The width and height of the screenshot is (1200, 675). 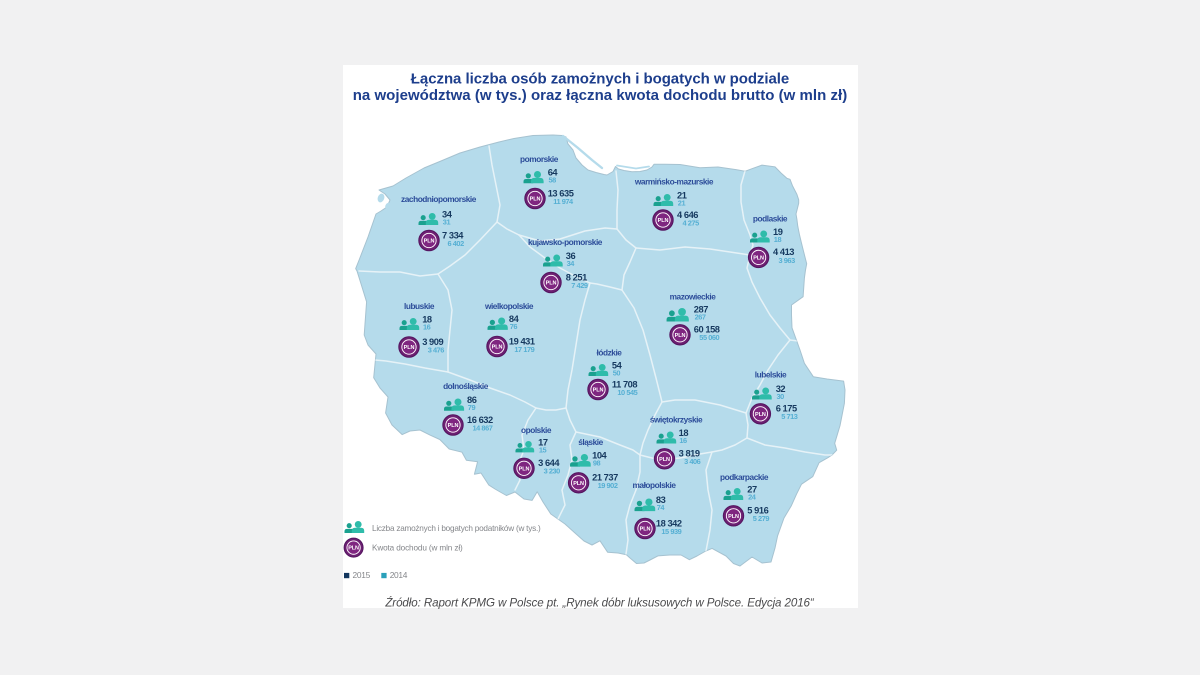 What do you see at coordinates (436, 349) in the screenshot?
I see `svg-text: 3 476` at bounding box center [436, 349].